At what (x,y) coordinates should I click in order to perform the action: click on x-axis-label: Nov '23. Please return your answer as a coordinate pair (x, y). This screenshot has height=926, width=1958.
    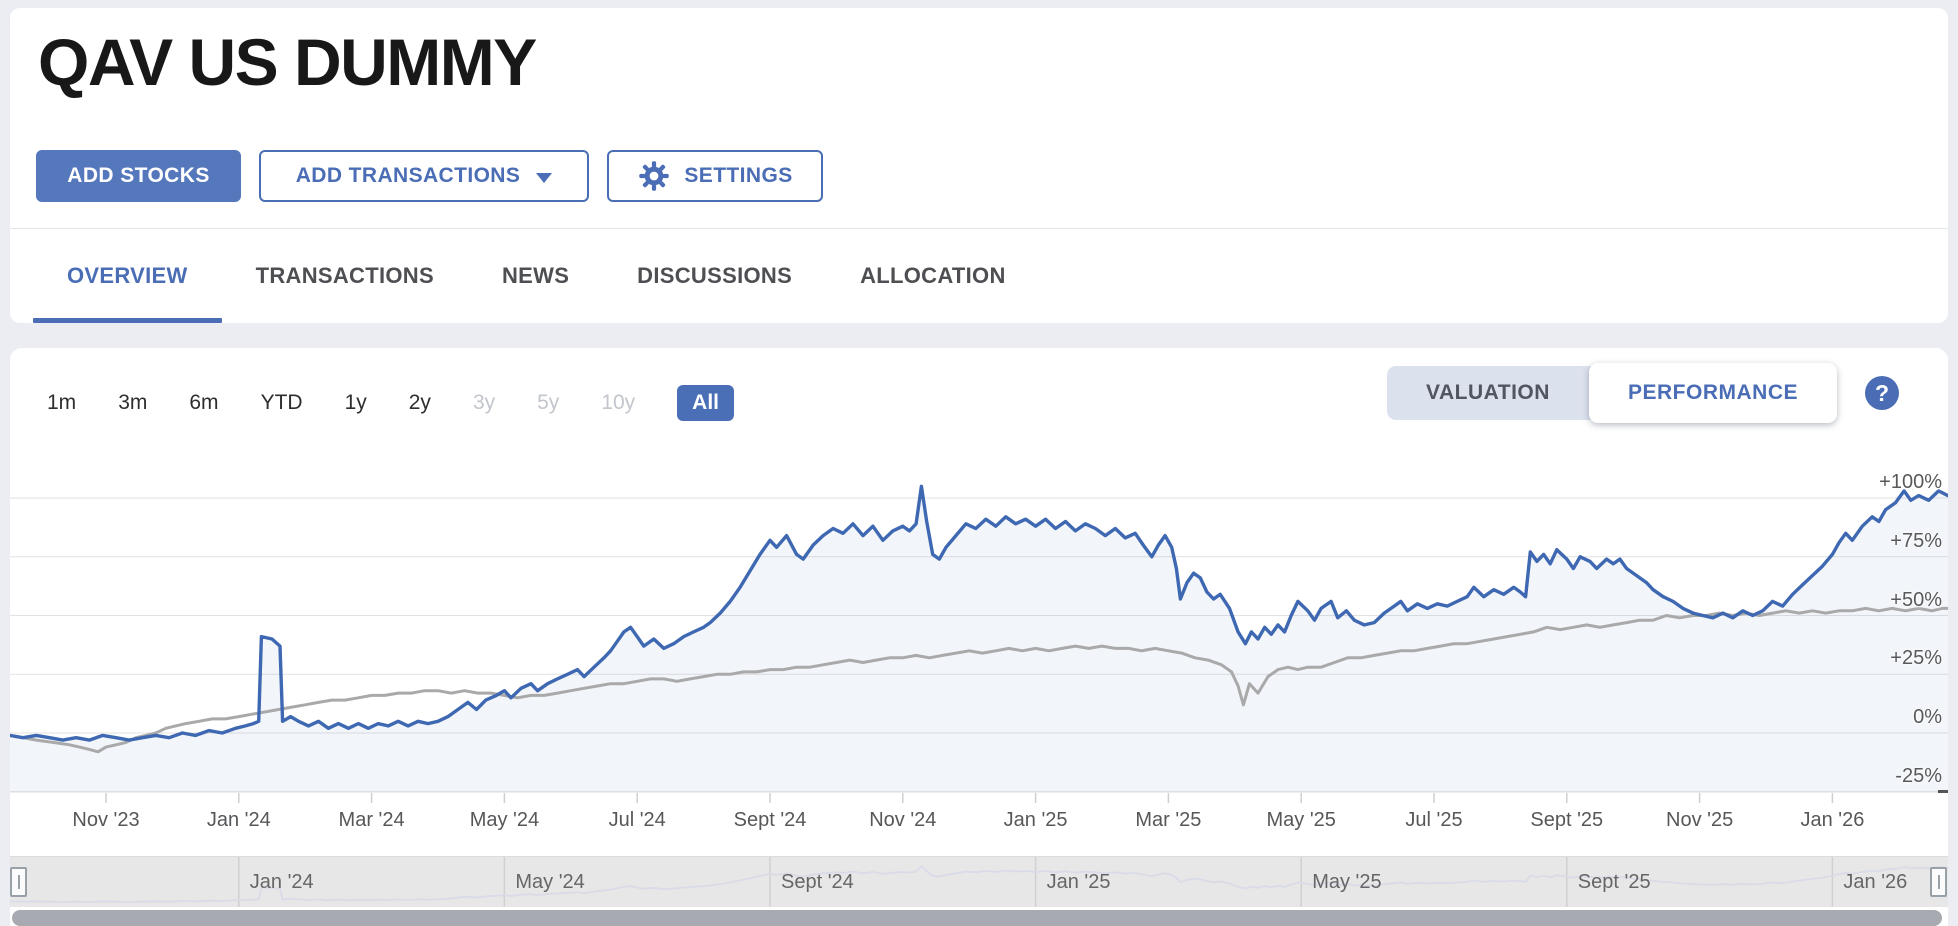
    Looking at the image, I should click on (106, 820).